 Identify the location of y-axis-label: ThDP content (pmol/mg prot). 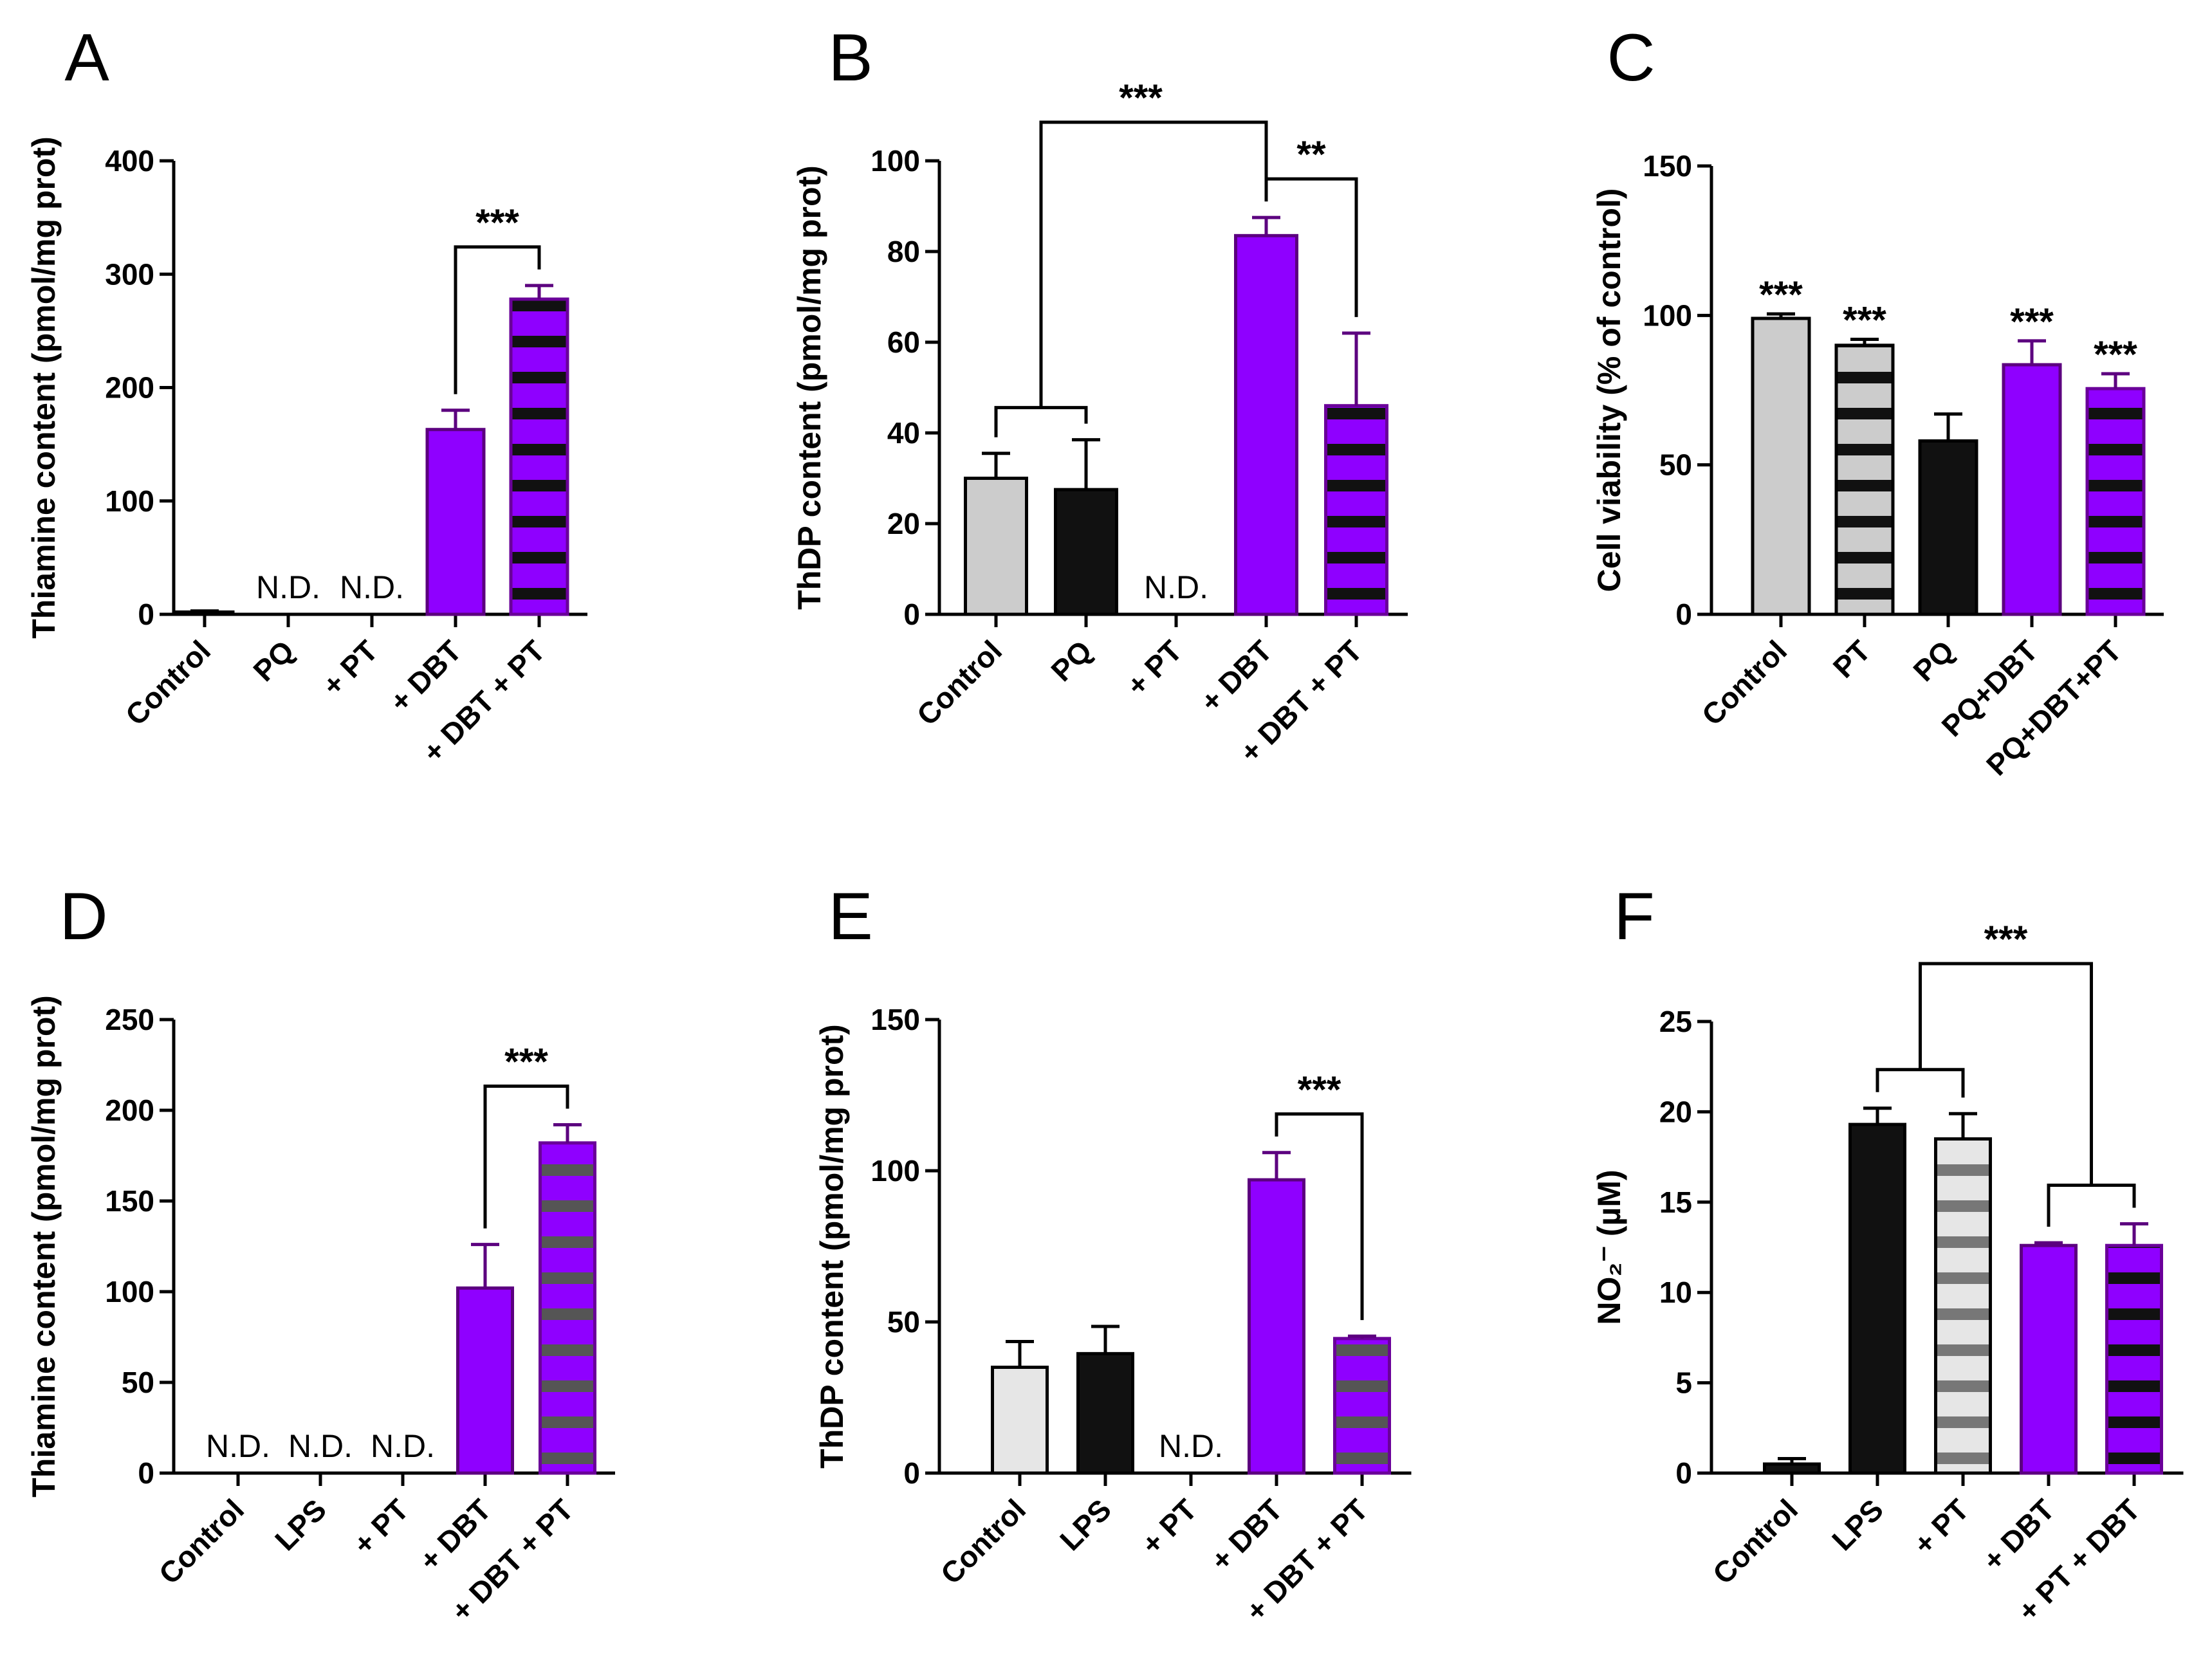
(809, 388).